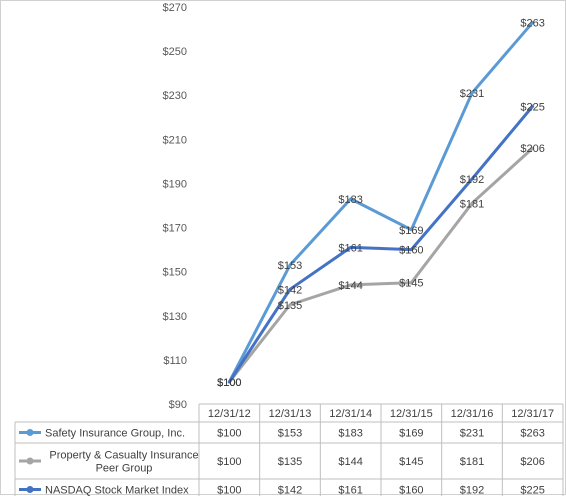  Describe the element at coordinates (175, 273) in the screenshot. I see `y-tick-label: $150` at that location.